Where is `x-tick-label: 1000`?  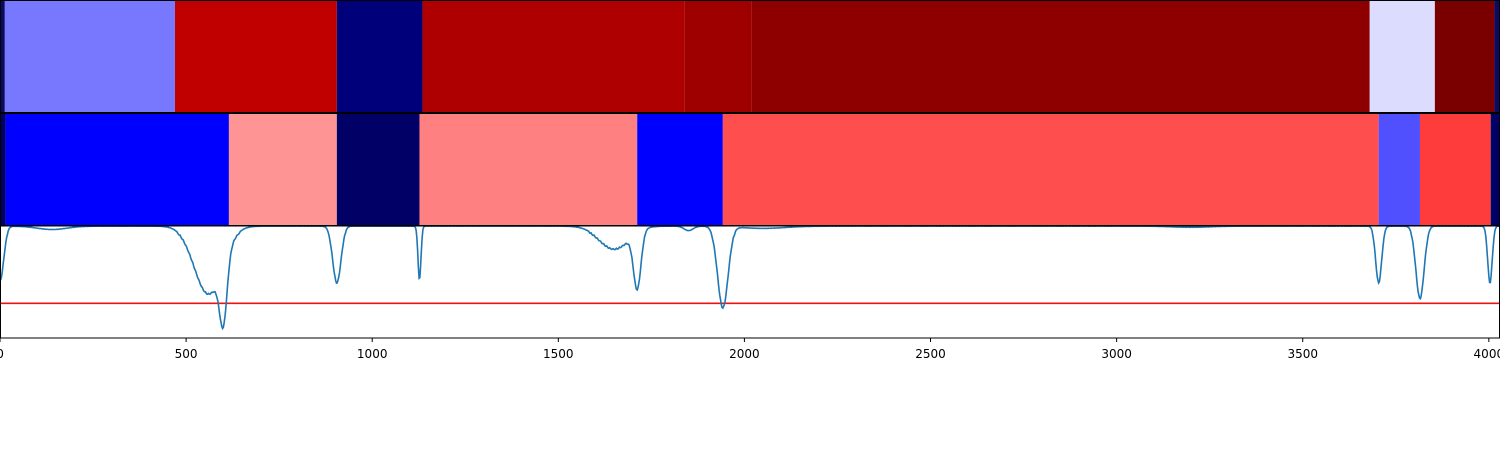
x-tick-label: 1000 is located at coordinates (372, 354).